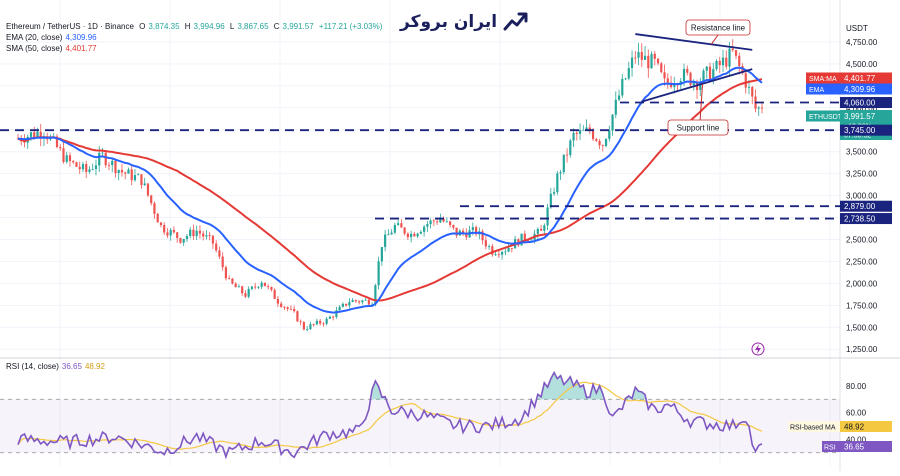 The width and height of the screenshot is (900, 476). Describe the element at coordinates (854, 447) in the screenshot. I see `rsi-tag: 36.65` at that location.